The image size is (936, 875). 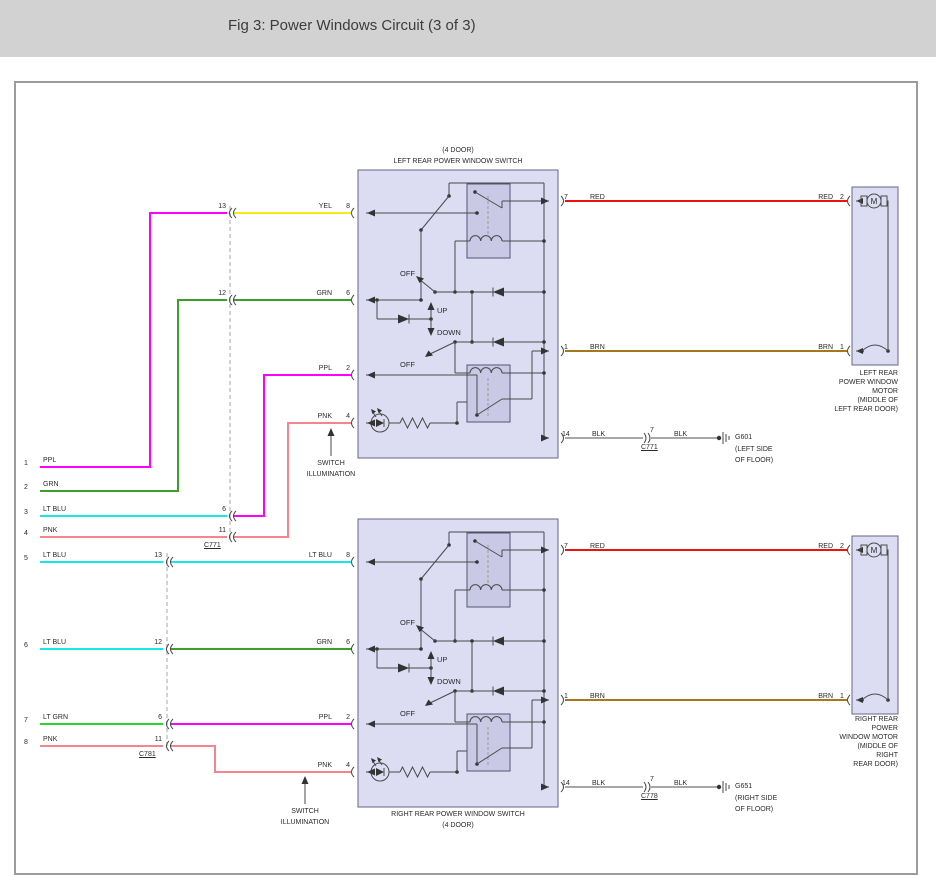 I want to click on ground-location: (LEFT SIDE, so click(x=754, y=449).